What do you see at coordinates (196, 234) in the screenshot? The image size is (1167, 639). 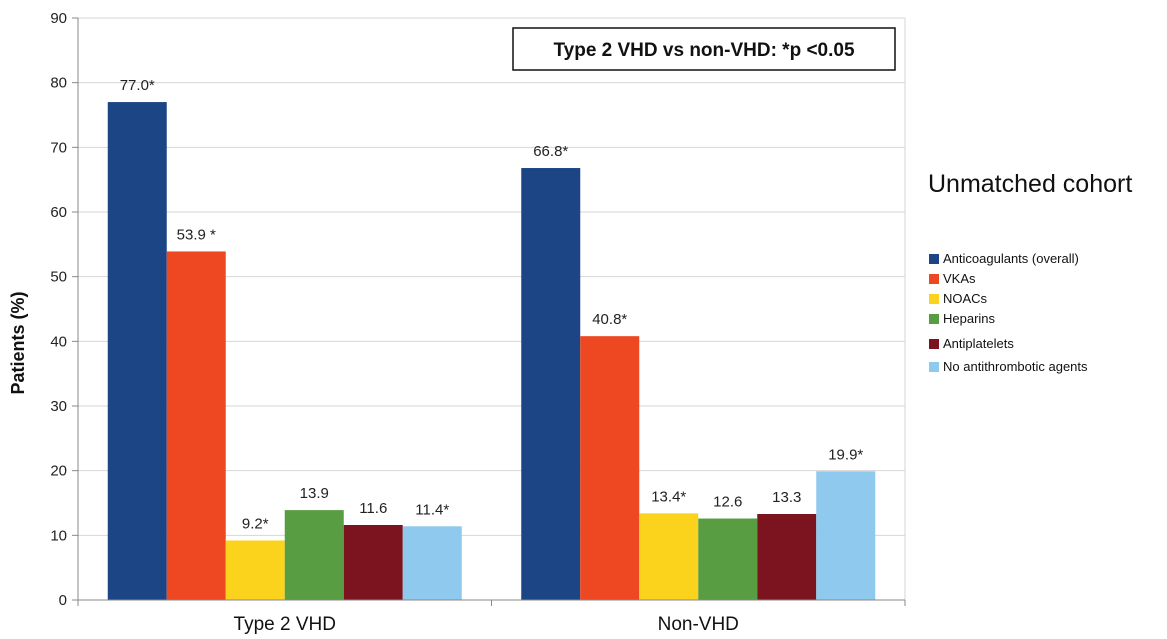 I see `data-label: 53.9 *` at bounding box center [196, 234].